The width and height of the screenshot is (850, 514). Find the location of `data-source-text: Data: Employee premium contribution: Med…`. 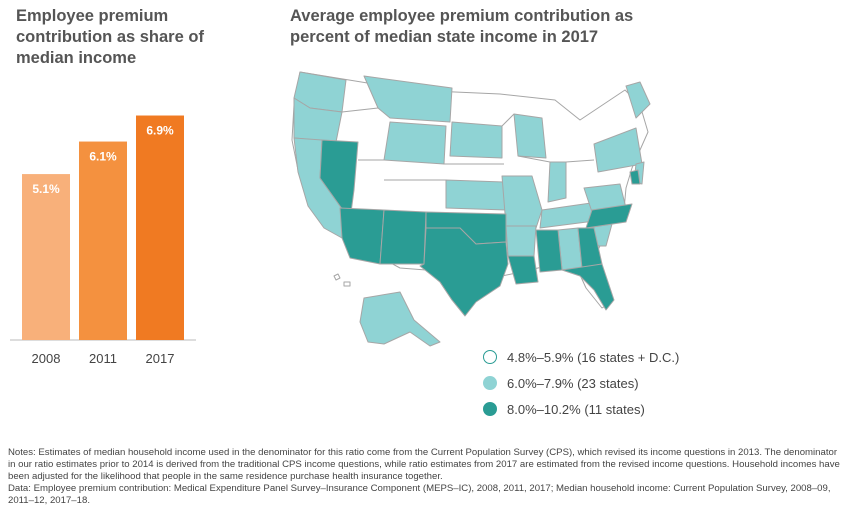

data-source-text: Data: Employee premium contribution: Med… is located at coordinates (419, 494).